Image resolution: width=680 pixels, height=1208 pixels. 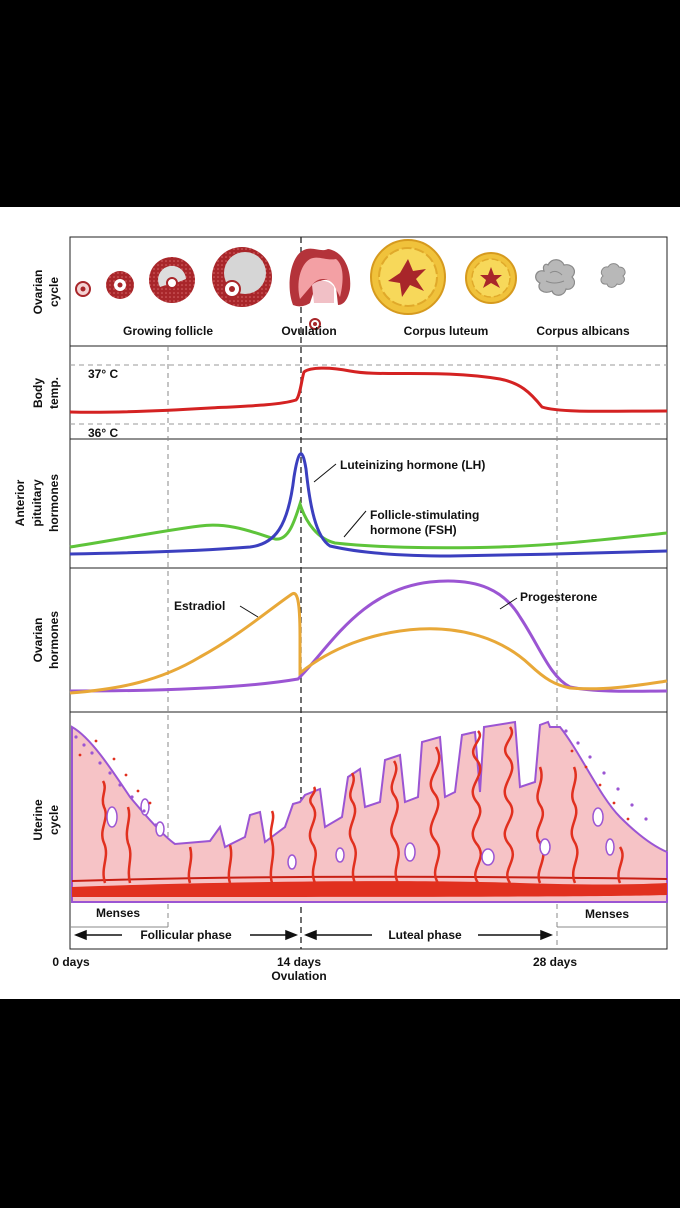 I want to click on follicular-phase-label: Follicular phase, so click(x=186, y=935).